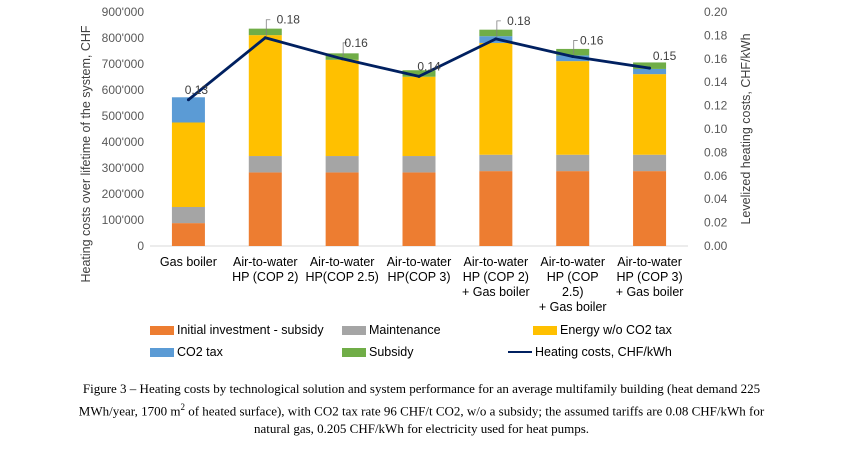  Describe the element at coordinates (716, 129) in the screenshot. I see `y-right-tick-label: 0.10` at that location.